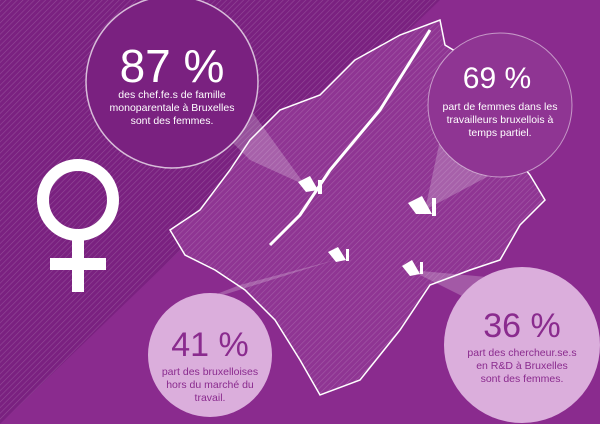 The width and height of the screenshot is (600, 424). What do you see at coordinates (210, 372) in the screenshot?
I see `stat-text: part des bruxelloises` at bounding box center [210, 372].